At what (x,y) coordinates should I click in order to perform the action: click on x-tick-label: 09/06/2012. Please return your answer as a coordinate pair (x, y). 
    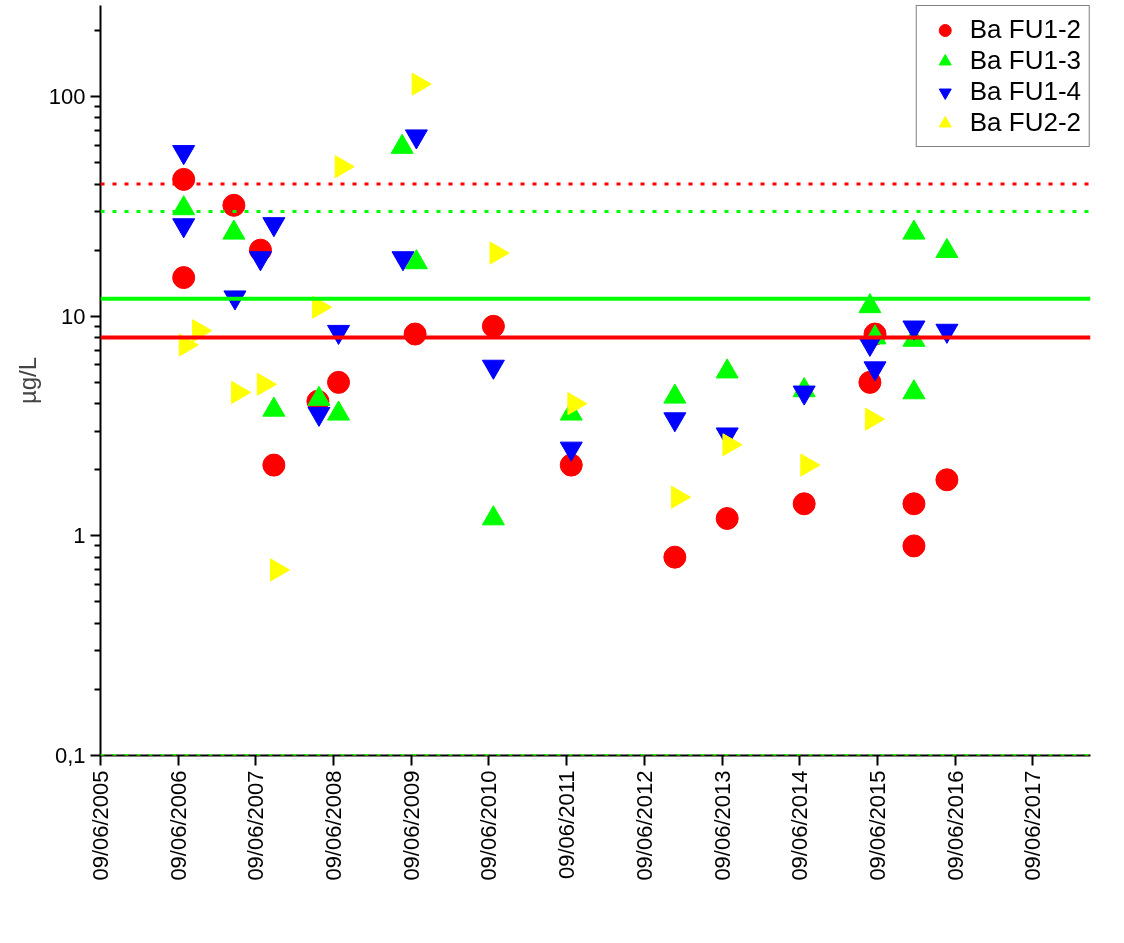
    Looking at the image, I should click on (644, 825).